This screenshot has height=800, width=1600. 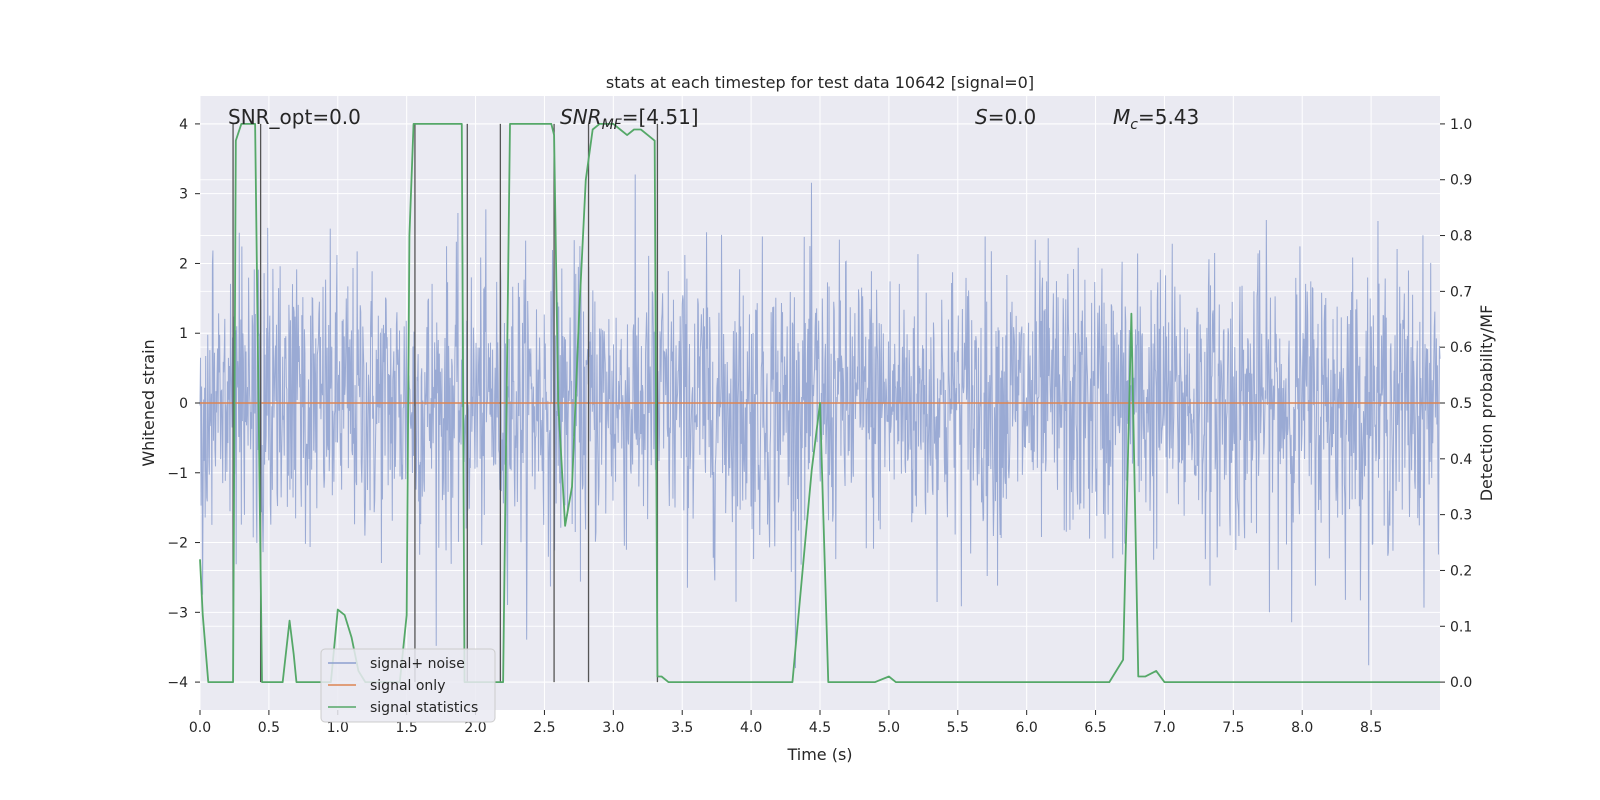 I want to click on x-tick-label-4: 2.0, so click(x=475, y=728).